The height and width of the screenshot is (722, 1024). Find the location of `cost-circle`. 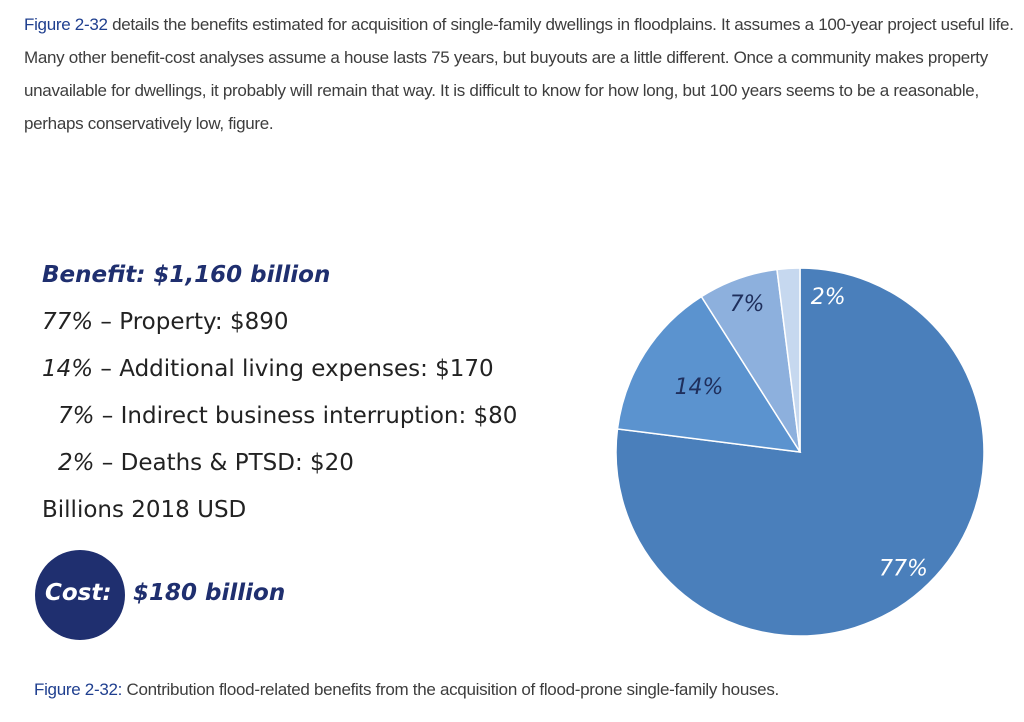

cost-circle is located at coordinates (80, 595).